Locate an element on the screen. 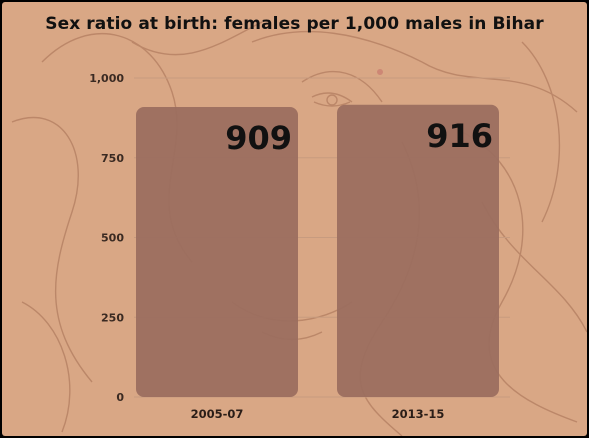 This screenshot has height=438, width=589. x-tick-label: 2005-07 is located at coordinates (217, 414).